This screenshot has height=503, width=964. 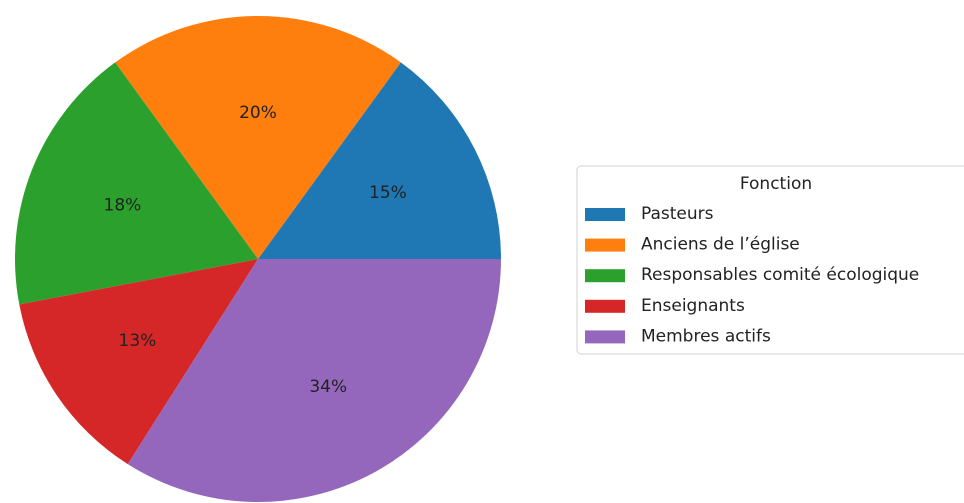 What do you see at coordinates (388, 193) in the screenshot?
I see `slice-label: 15%` at bounding box center [388, 193].